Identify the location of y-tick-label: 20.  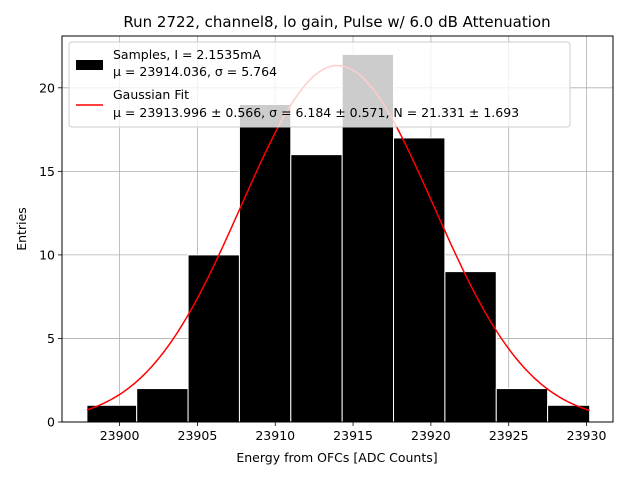
(47, 87).